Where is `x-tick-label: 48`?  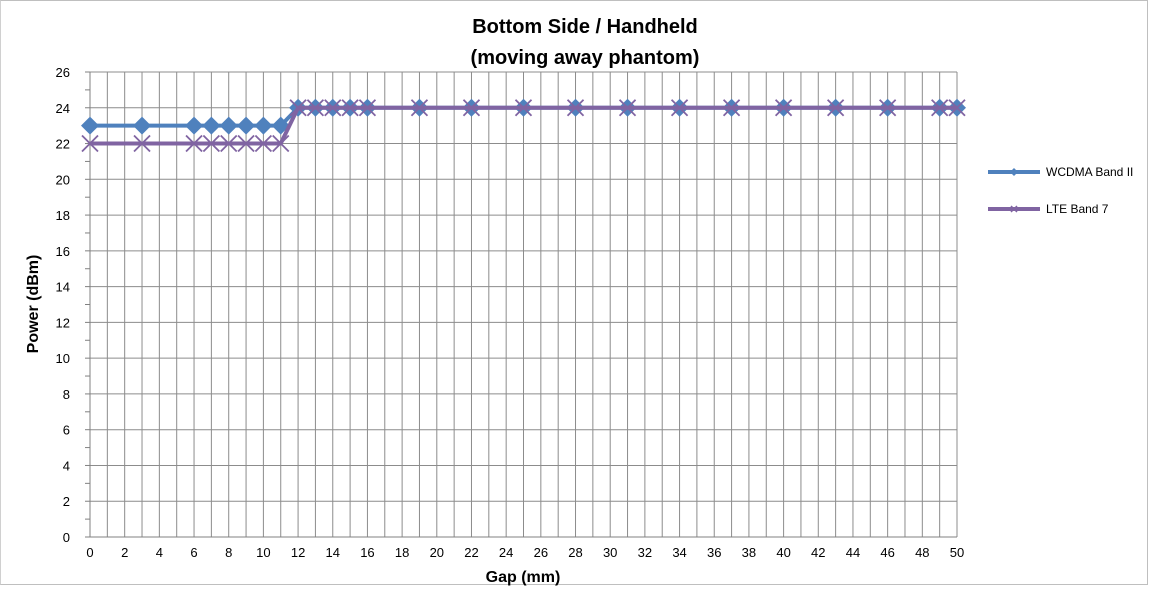
x-tick-label: 48 is located at coordinates (922, 552).